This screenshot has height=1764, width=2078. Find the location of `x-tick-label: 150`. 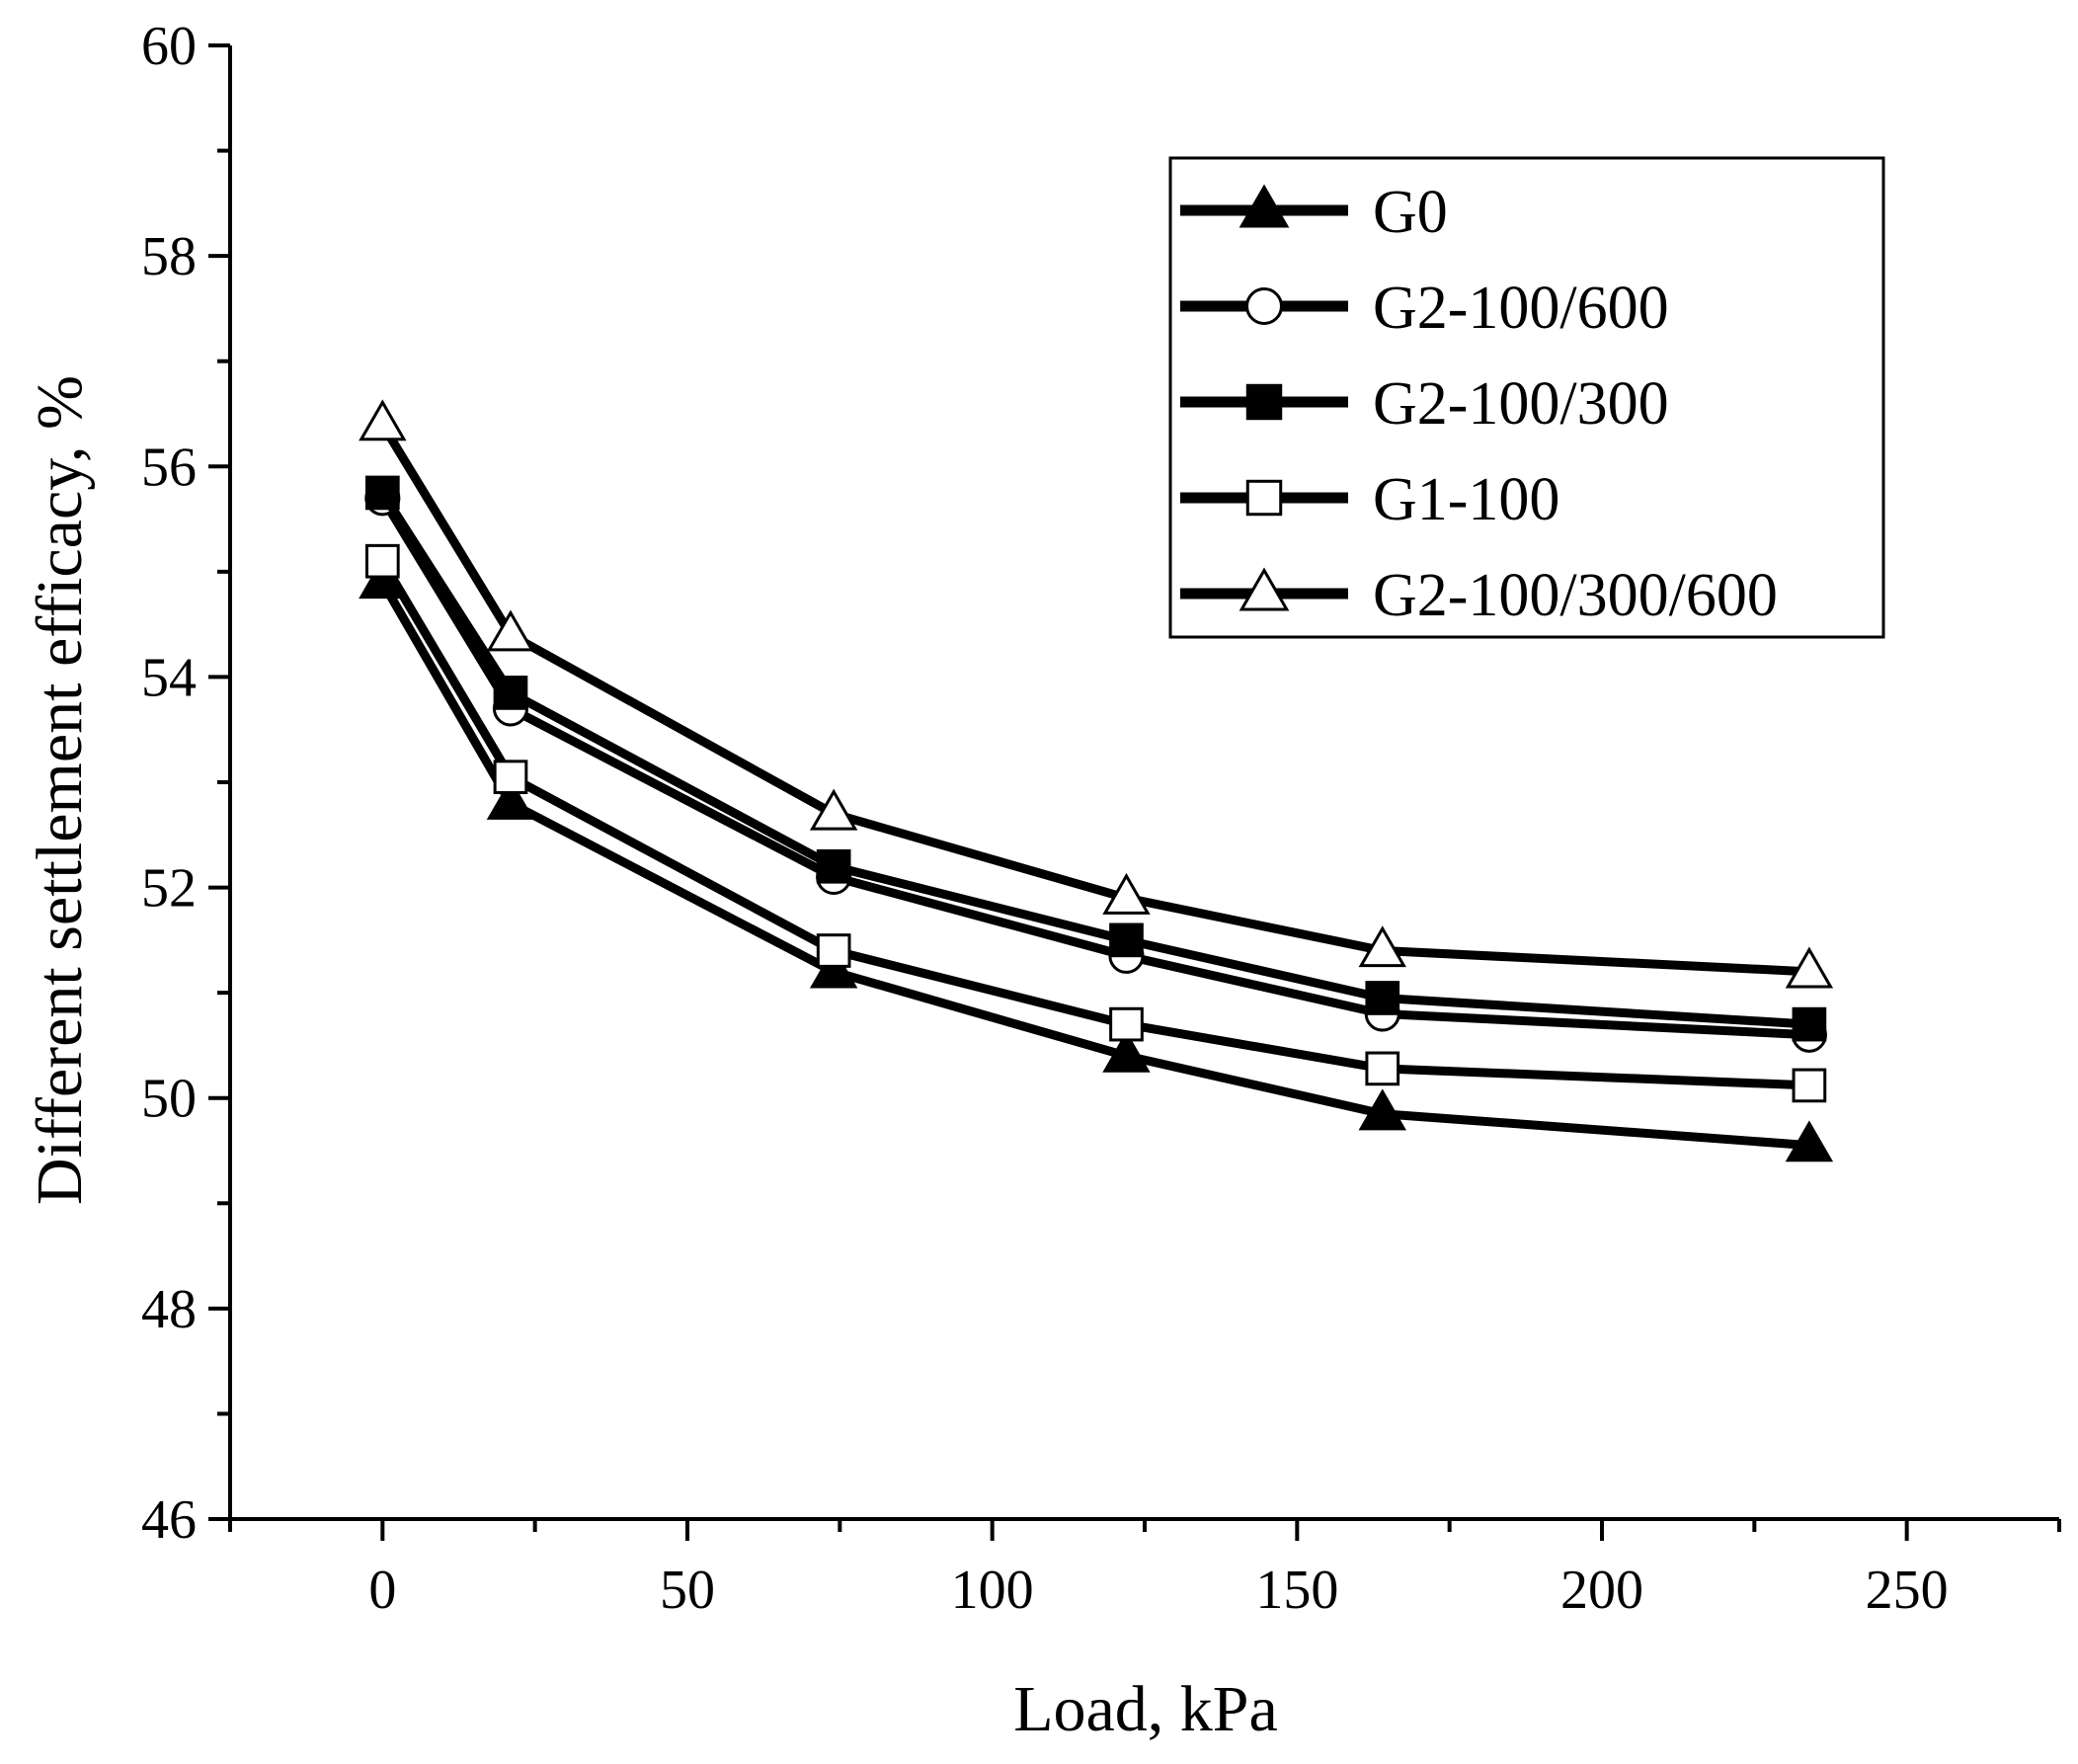

x-tick-label: 150 is located at coordinates (1297, 1590).